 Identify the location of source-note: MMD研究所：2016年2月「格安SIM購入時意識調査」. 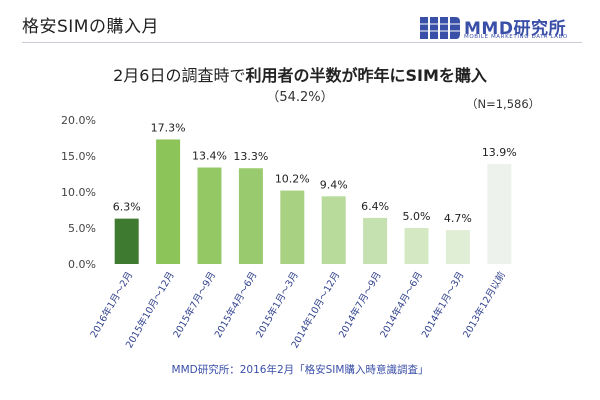
(300, 370).